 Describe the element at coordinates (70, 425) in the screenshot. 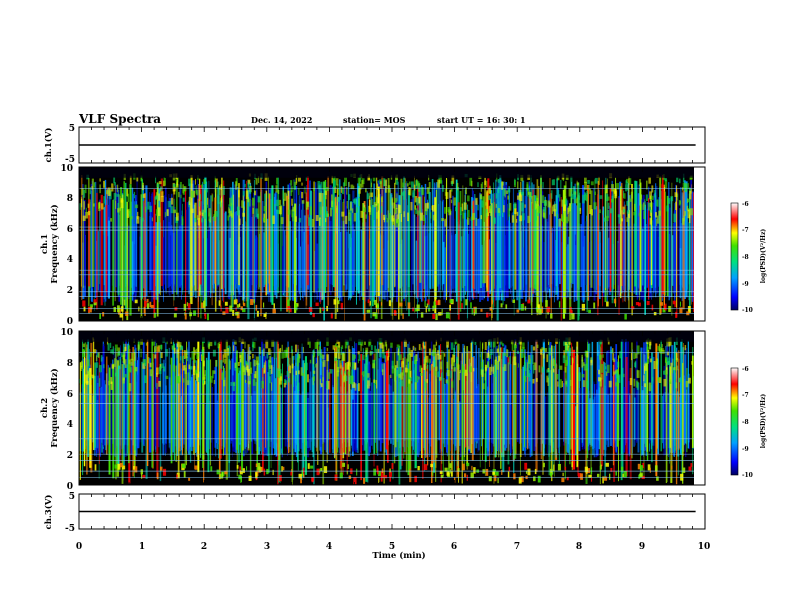

I see `ch2-freq-tick: 4` at that location.